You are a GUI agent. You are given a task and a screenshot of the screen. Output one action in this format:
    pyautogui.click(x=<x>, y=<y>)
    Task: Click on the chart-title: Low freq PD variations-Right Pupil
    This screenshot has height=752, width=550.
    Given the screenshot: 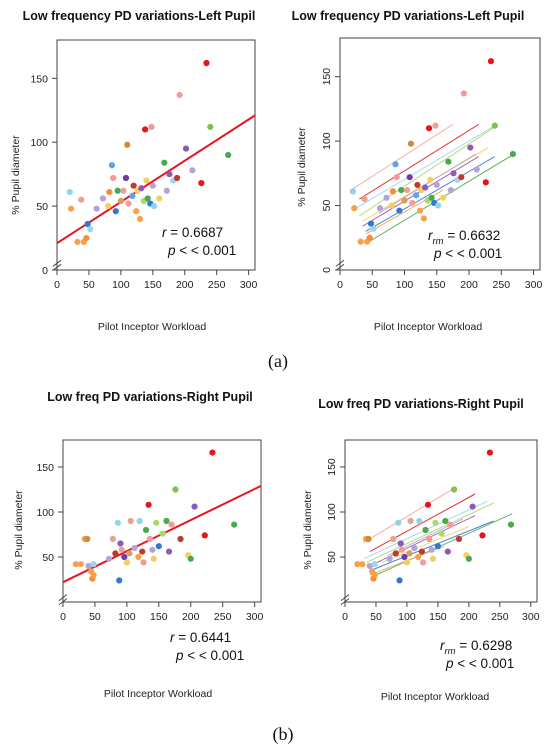 What is the action you would take?
    pyautogui.click(x=421, y=404)
    